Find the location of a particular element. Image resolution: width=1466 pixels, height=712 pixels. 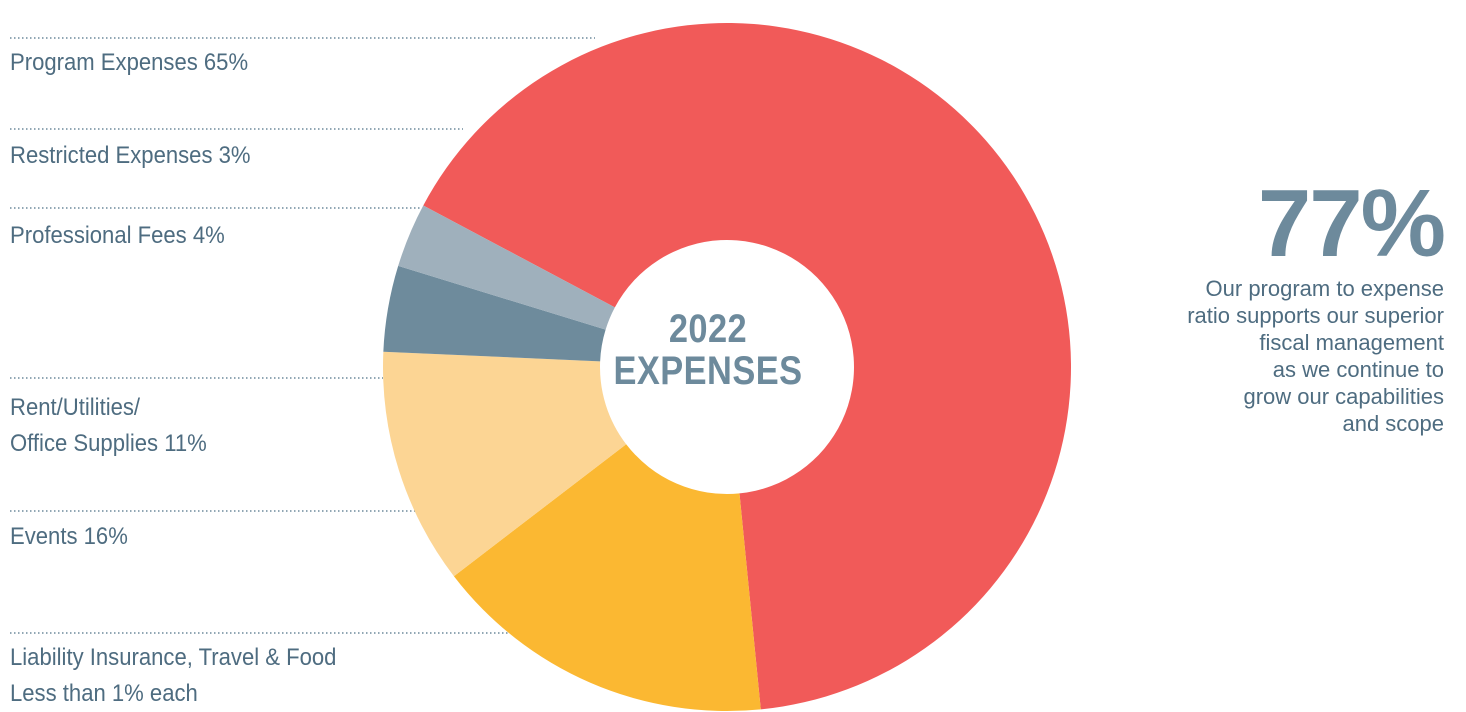

label-program-expenses: Program Expenses 65% is located at coordinates (129, 62).